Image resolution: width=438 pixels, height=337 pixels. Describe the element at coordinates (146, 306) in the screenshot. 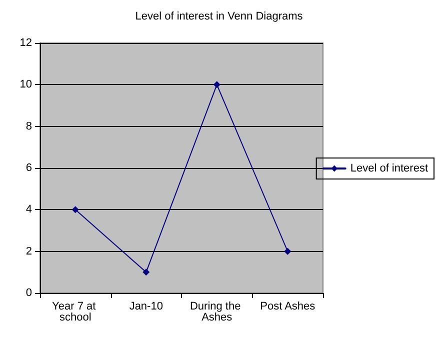

I see `x-tick-label: Jan-10` at that location.